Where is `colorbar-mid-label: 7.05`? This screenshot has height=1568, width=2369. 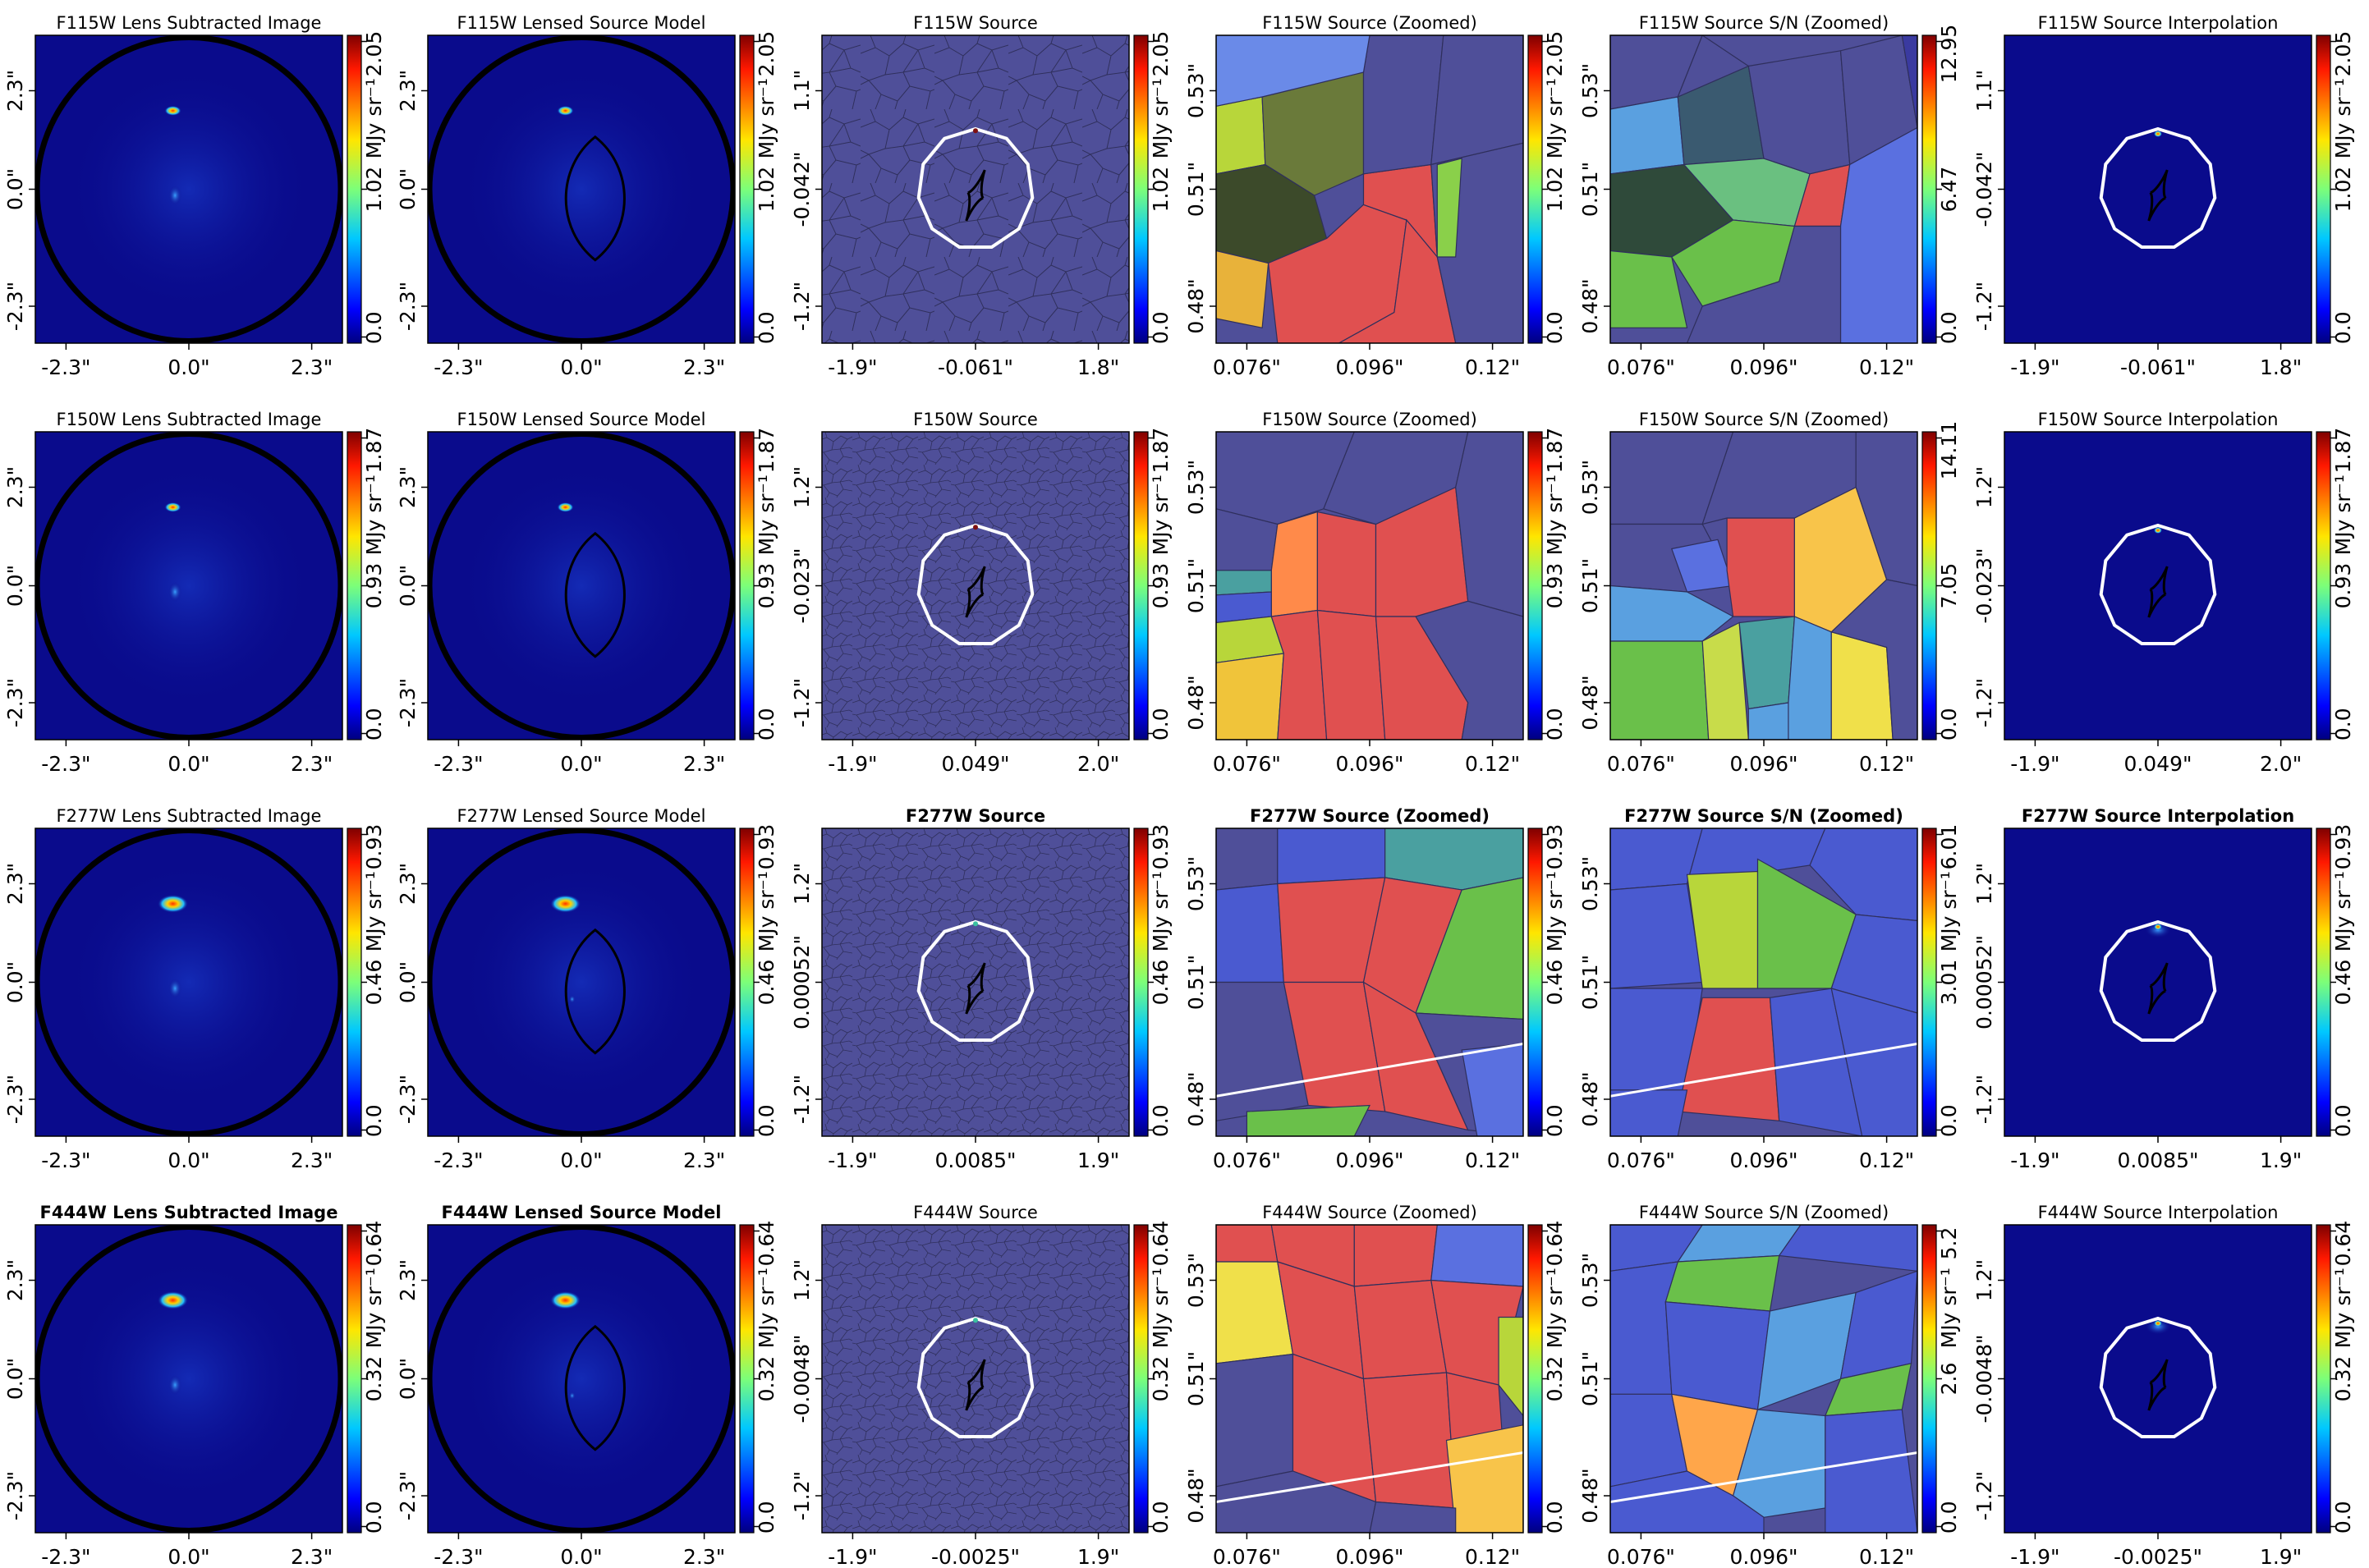
colorbar-mid-label: 7.05 is located at coordinates (1949, 586).